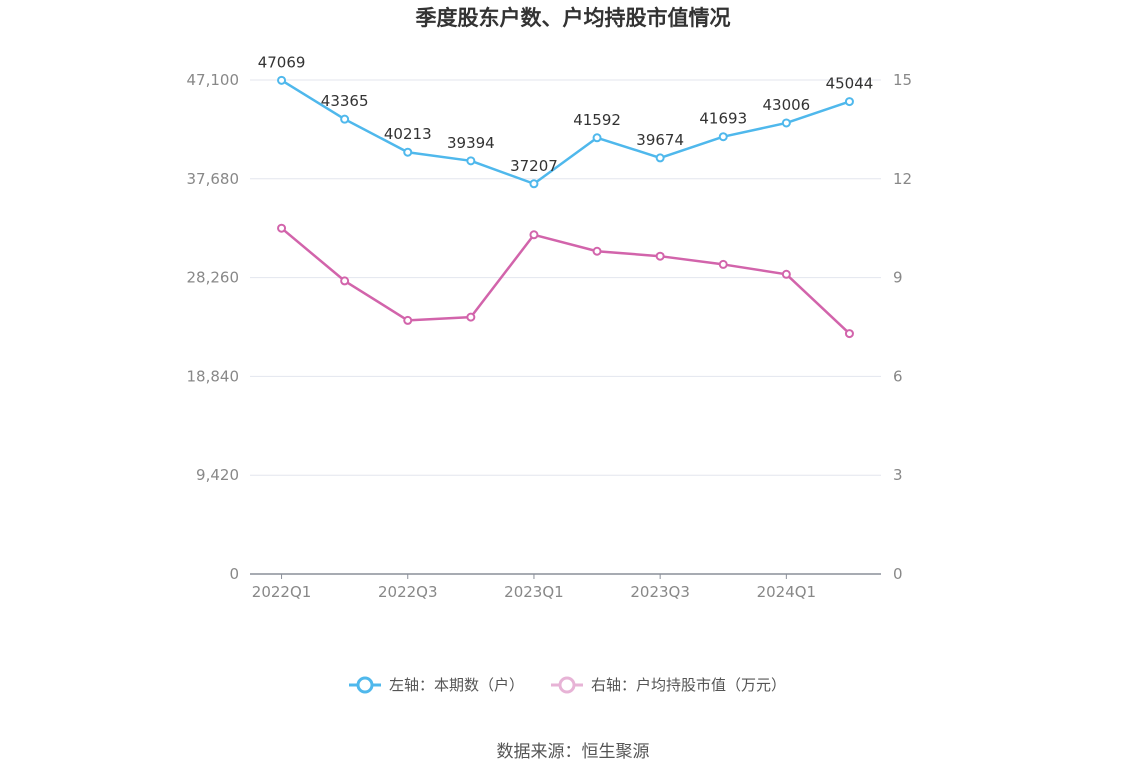 Image resolution: width=1147 pixels, height=776 pixels. I want to click on data-label: 37207, so click(534, 166).